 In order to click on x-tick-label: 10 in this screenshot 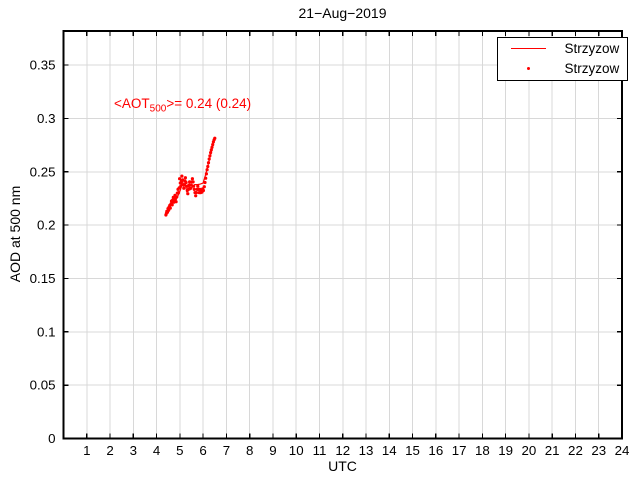, I will do `click(296, 450)`.